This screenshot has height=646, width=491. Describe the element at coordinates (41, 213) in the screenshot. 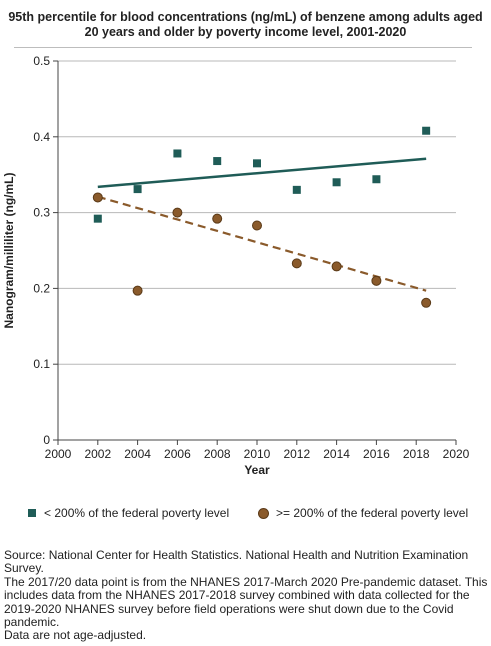

I see `y-tick-label: 0.3` at that location.